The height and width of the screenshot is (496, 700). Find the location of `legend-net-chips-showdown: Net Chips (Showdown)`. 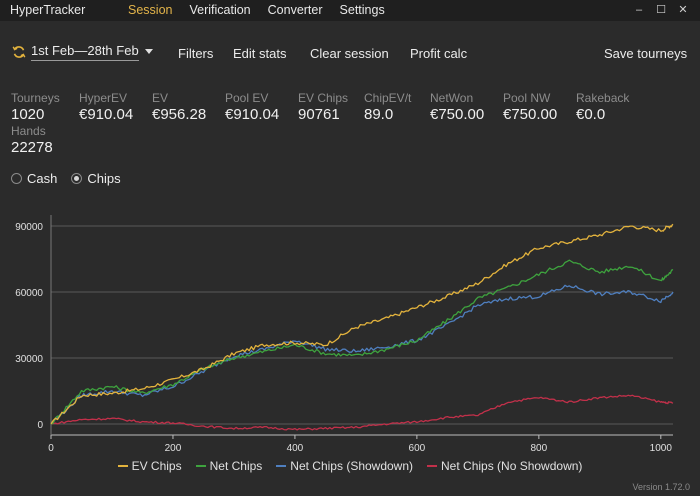

legend-net-chips-showdown: Net Chips (Showdown) is located at coordinates (344, 466).